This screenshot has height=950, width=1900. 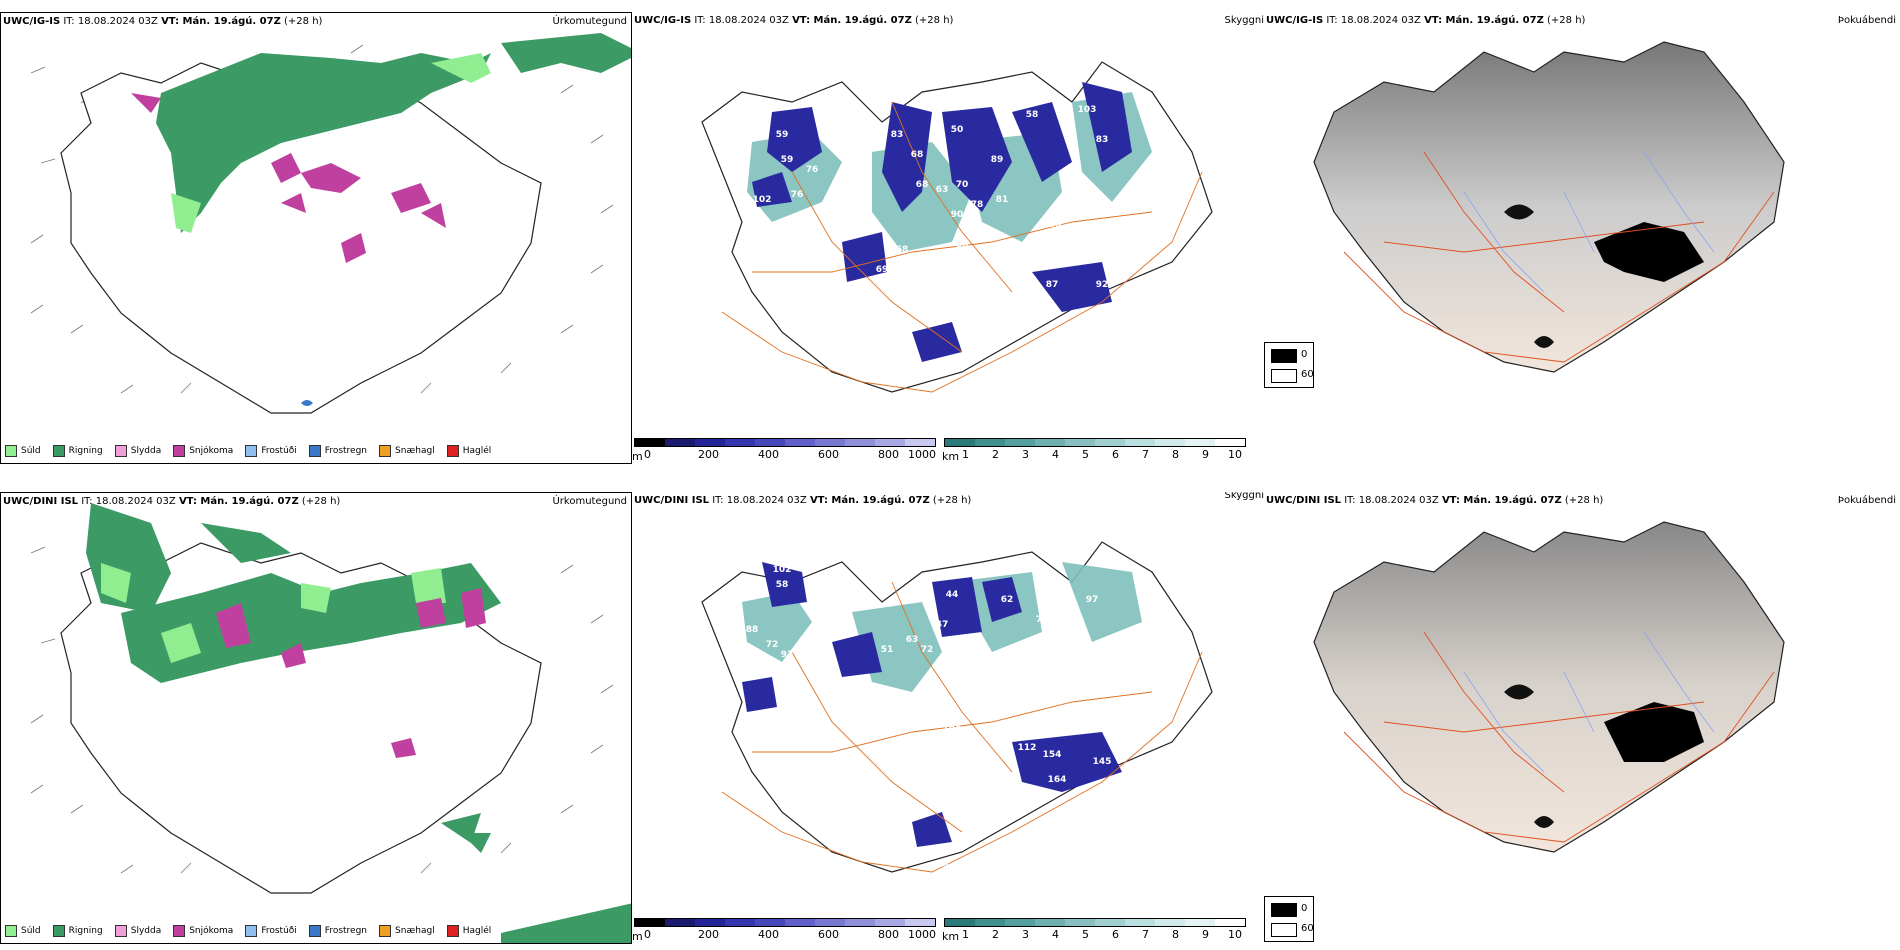 I want to click on cloud-label: 103, so click(x=1087, y=110).